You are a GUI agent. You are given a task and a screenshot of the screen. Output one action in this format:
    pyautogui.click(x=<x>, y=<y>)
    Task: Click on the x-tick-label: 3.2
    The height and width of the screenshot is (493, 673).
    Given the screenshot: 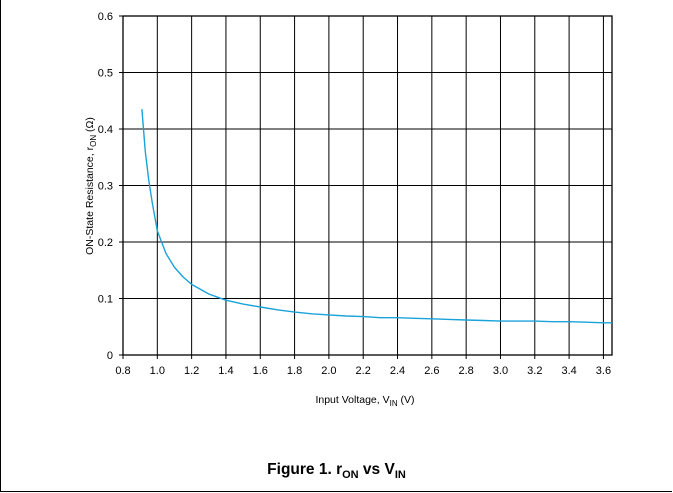 What is the action you would take?
    pyautogui.click(x=534, y=371)
    